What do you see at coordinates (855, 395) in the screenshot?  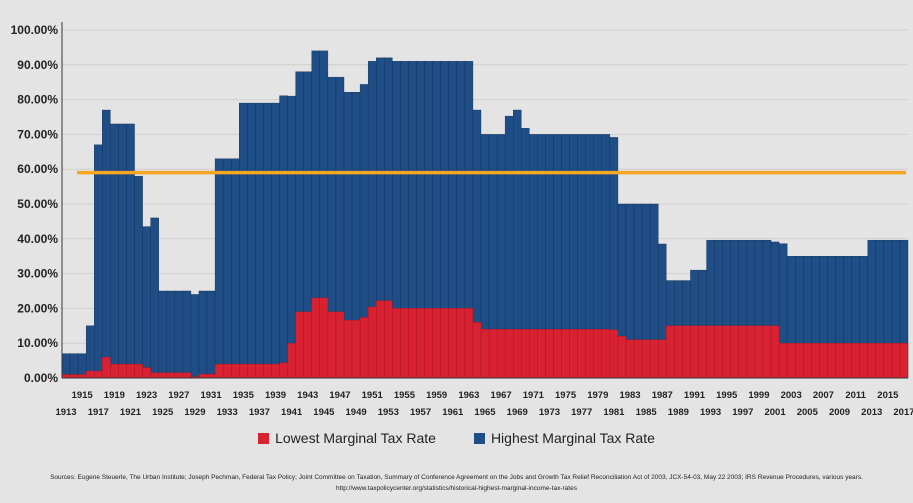 I see `x-tick-label: 2011` at bounding box center [855, 395].